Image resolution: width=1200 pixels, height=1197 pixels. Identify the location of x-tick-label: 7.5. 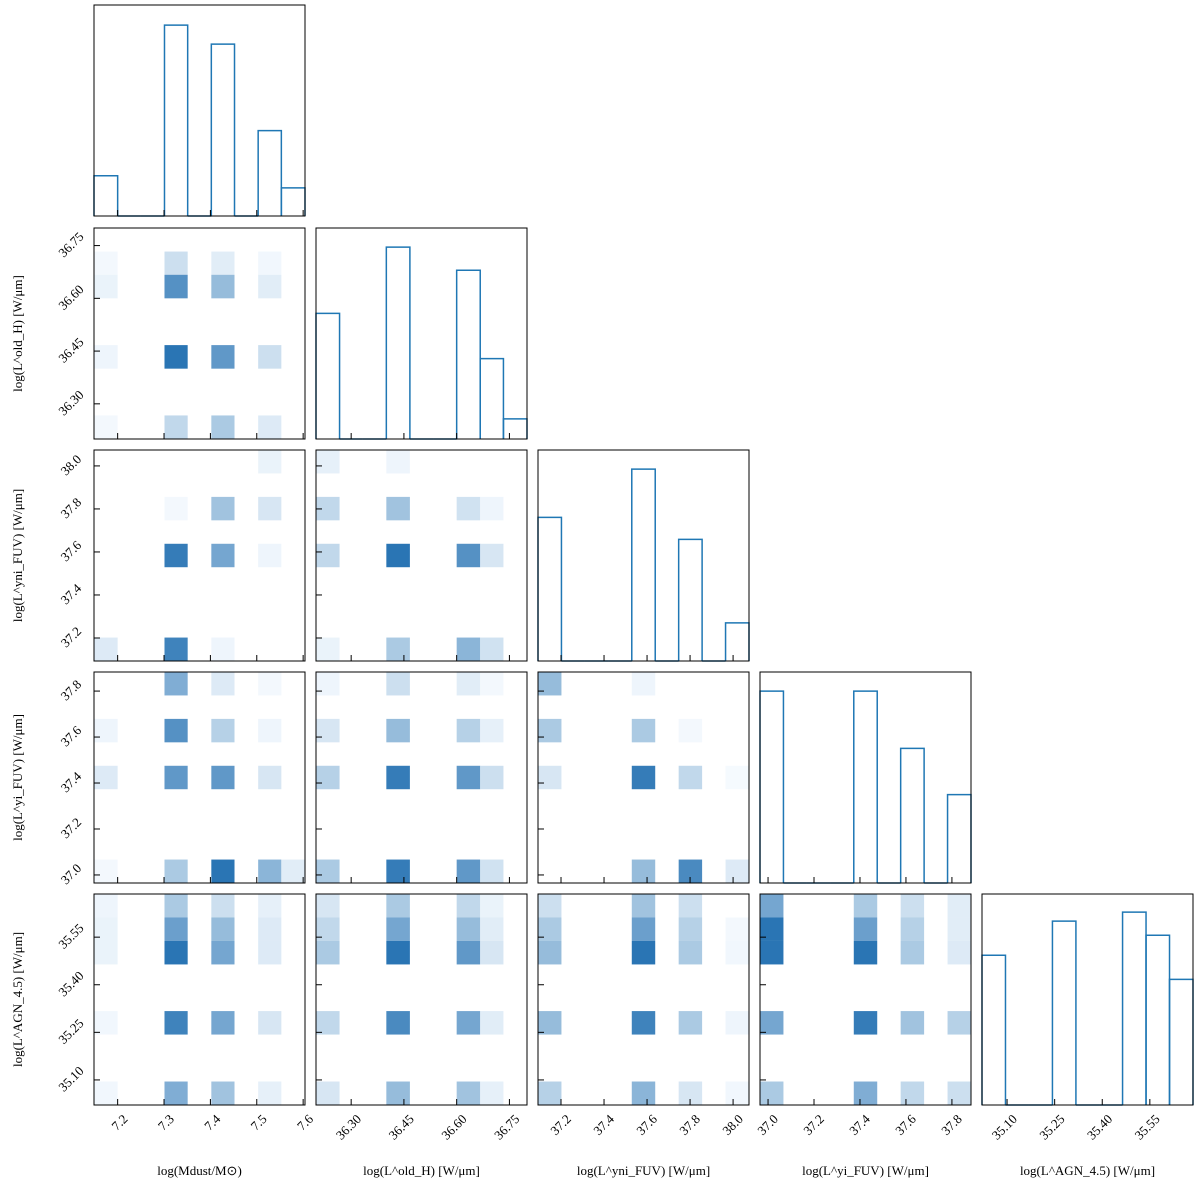
(259, 1122).